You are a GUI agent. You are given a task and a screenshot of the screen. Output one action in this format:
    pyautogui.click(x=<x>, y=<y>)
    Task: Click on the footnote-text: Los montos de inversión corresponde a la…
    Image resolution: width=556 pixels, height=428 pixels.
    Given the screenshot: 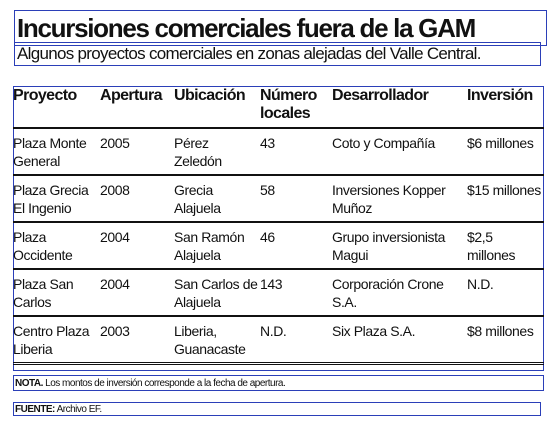 What is the action you would take?
    pyautogui.click(x=165, y=383)
    